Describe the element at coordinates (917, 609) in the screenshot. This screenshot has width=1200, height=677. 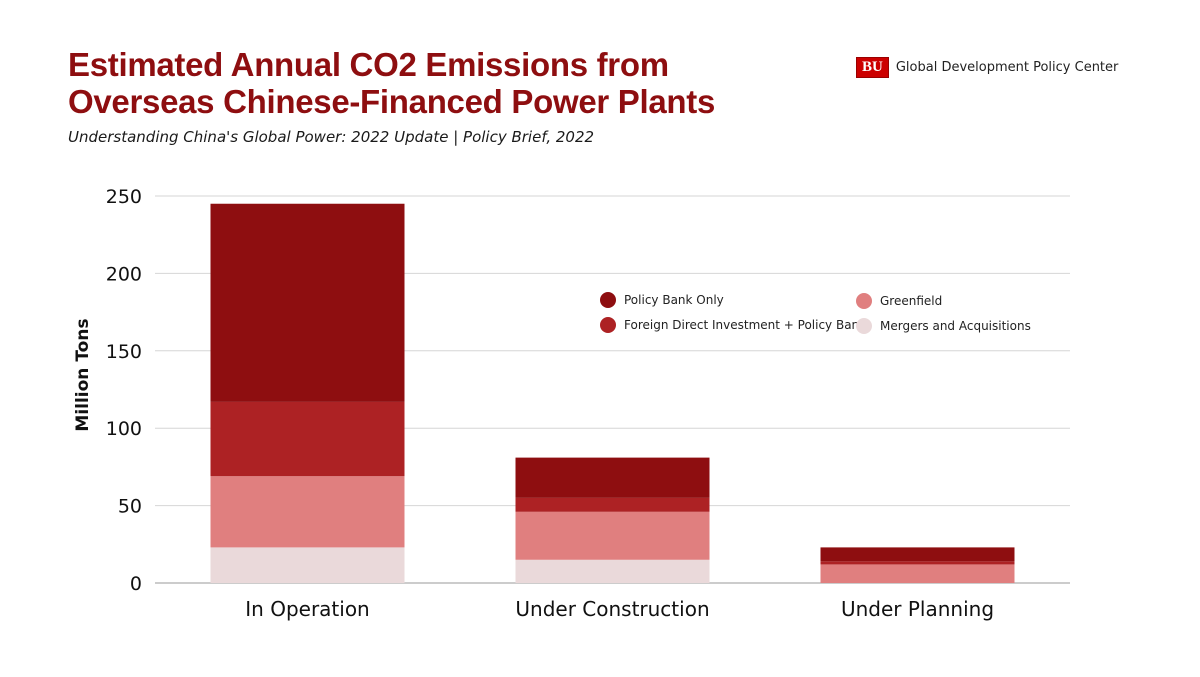
I see `x-tick-label: Under Planning` at that location.